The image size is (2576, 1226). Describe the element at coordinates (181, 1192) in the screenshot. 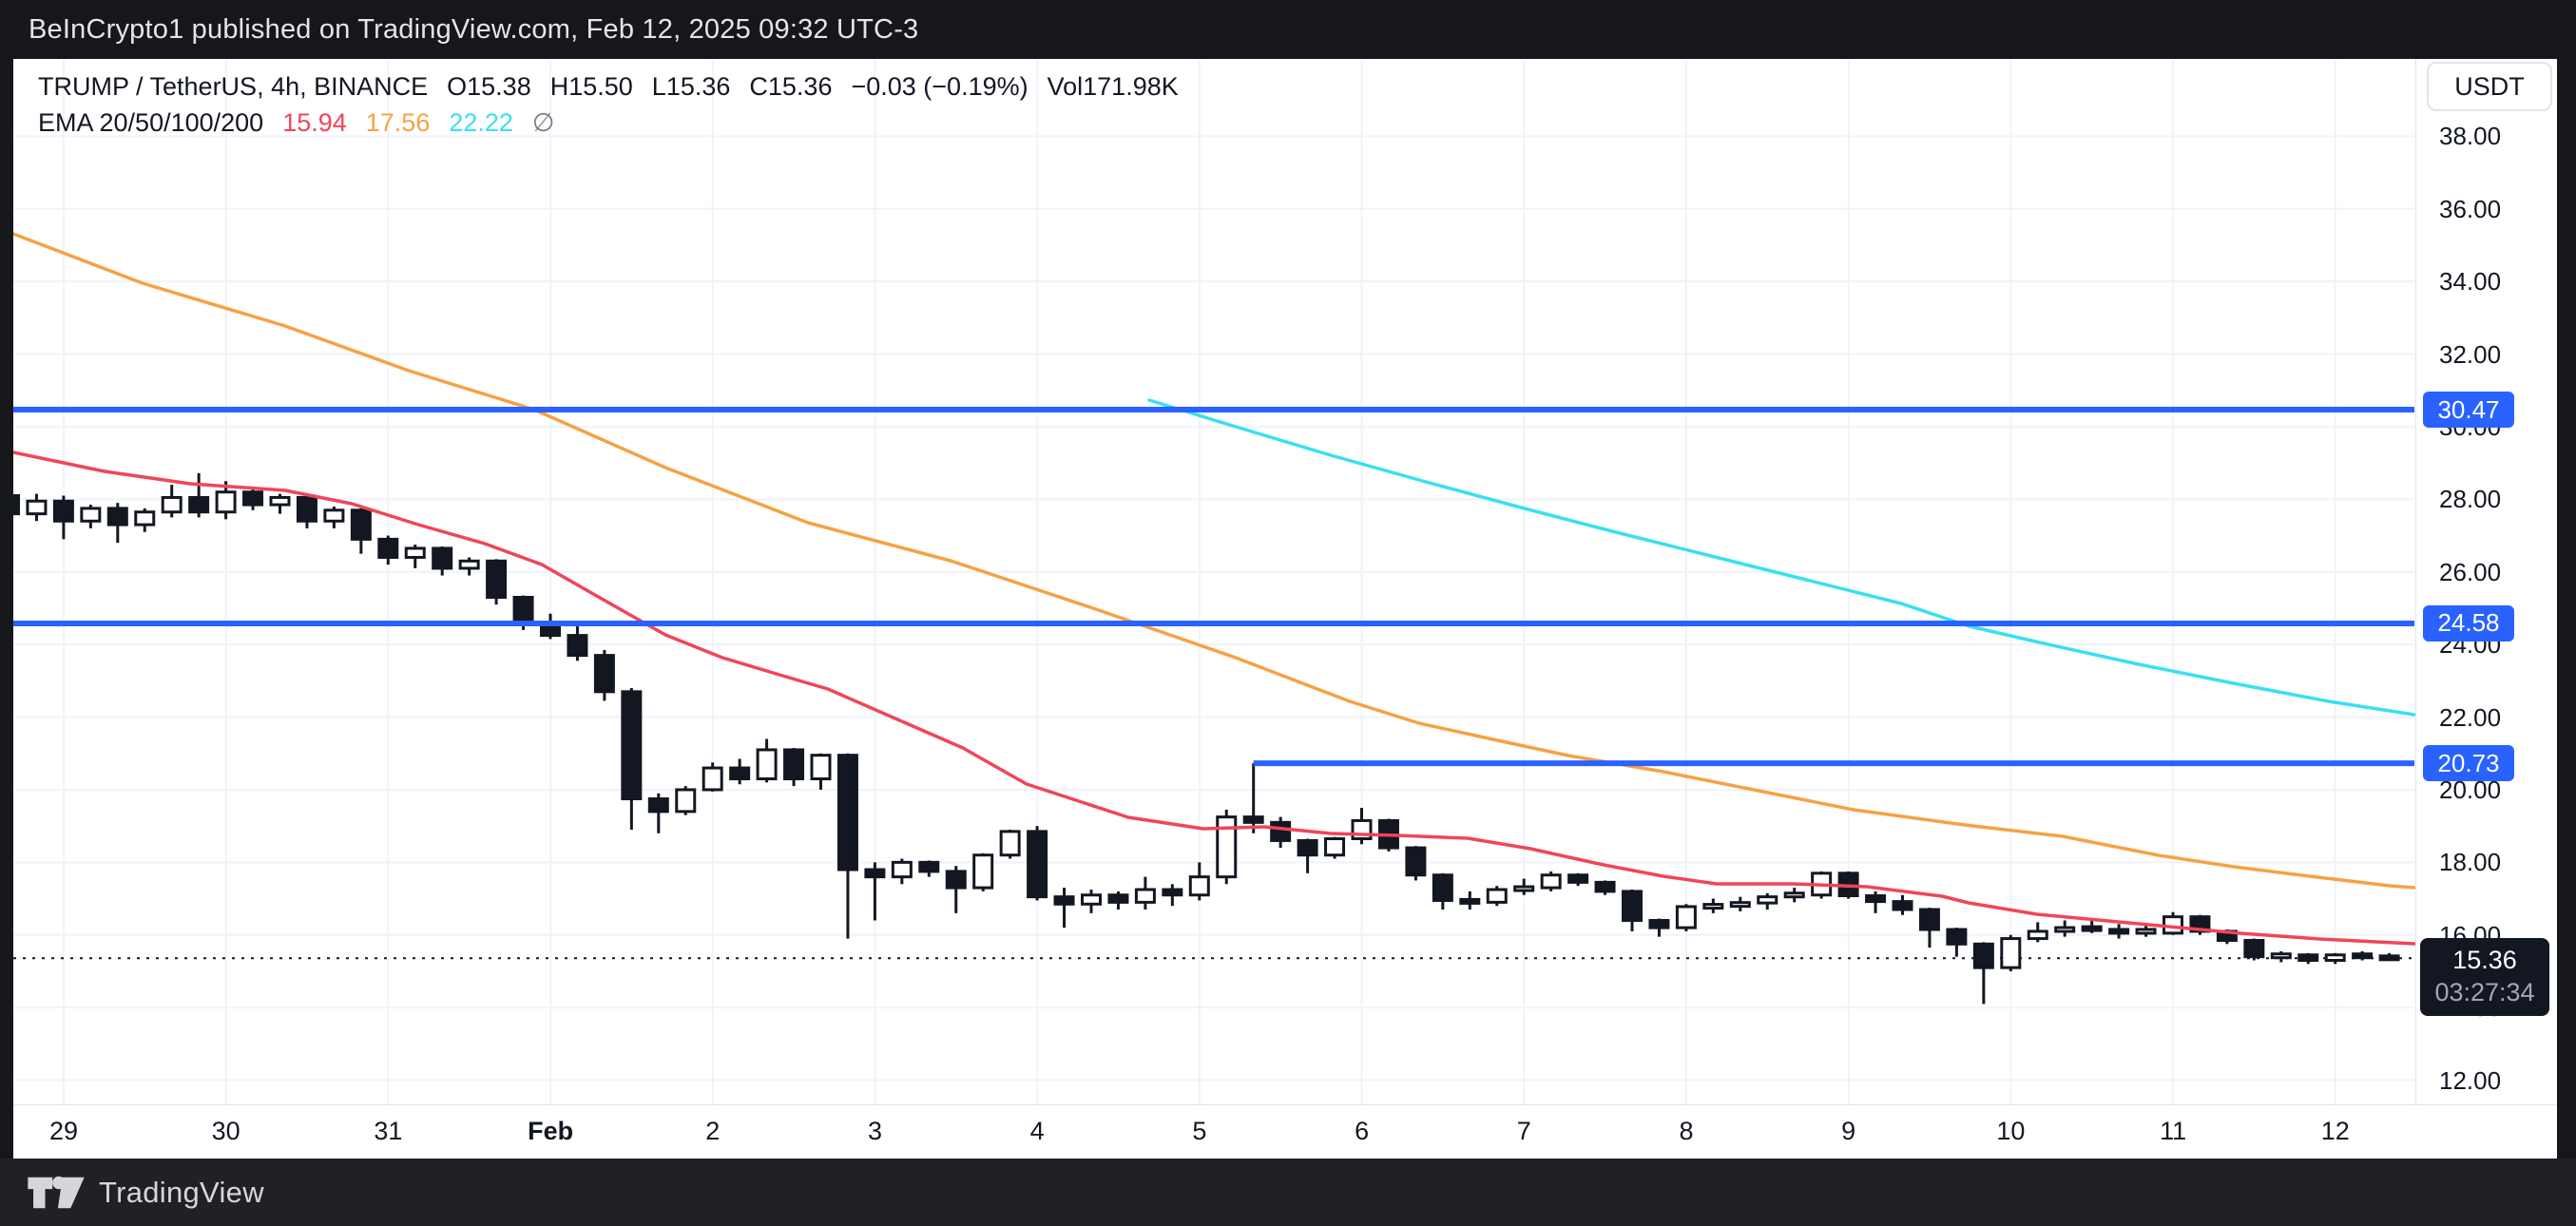

I see `tradingview-wordmark: TradingView` at that location.